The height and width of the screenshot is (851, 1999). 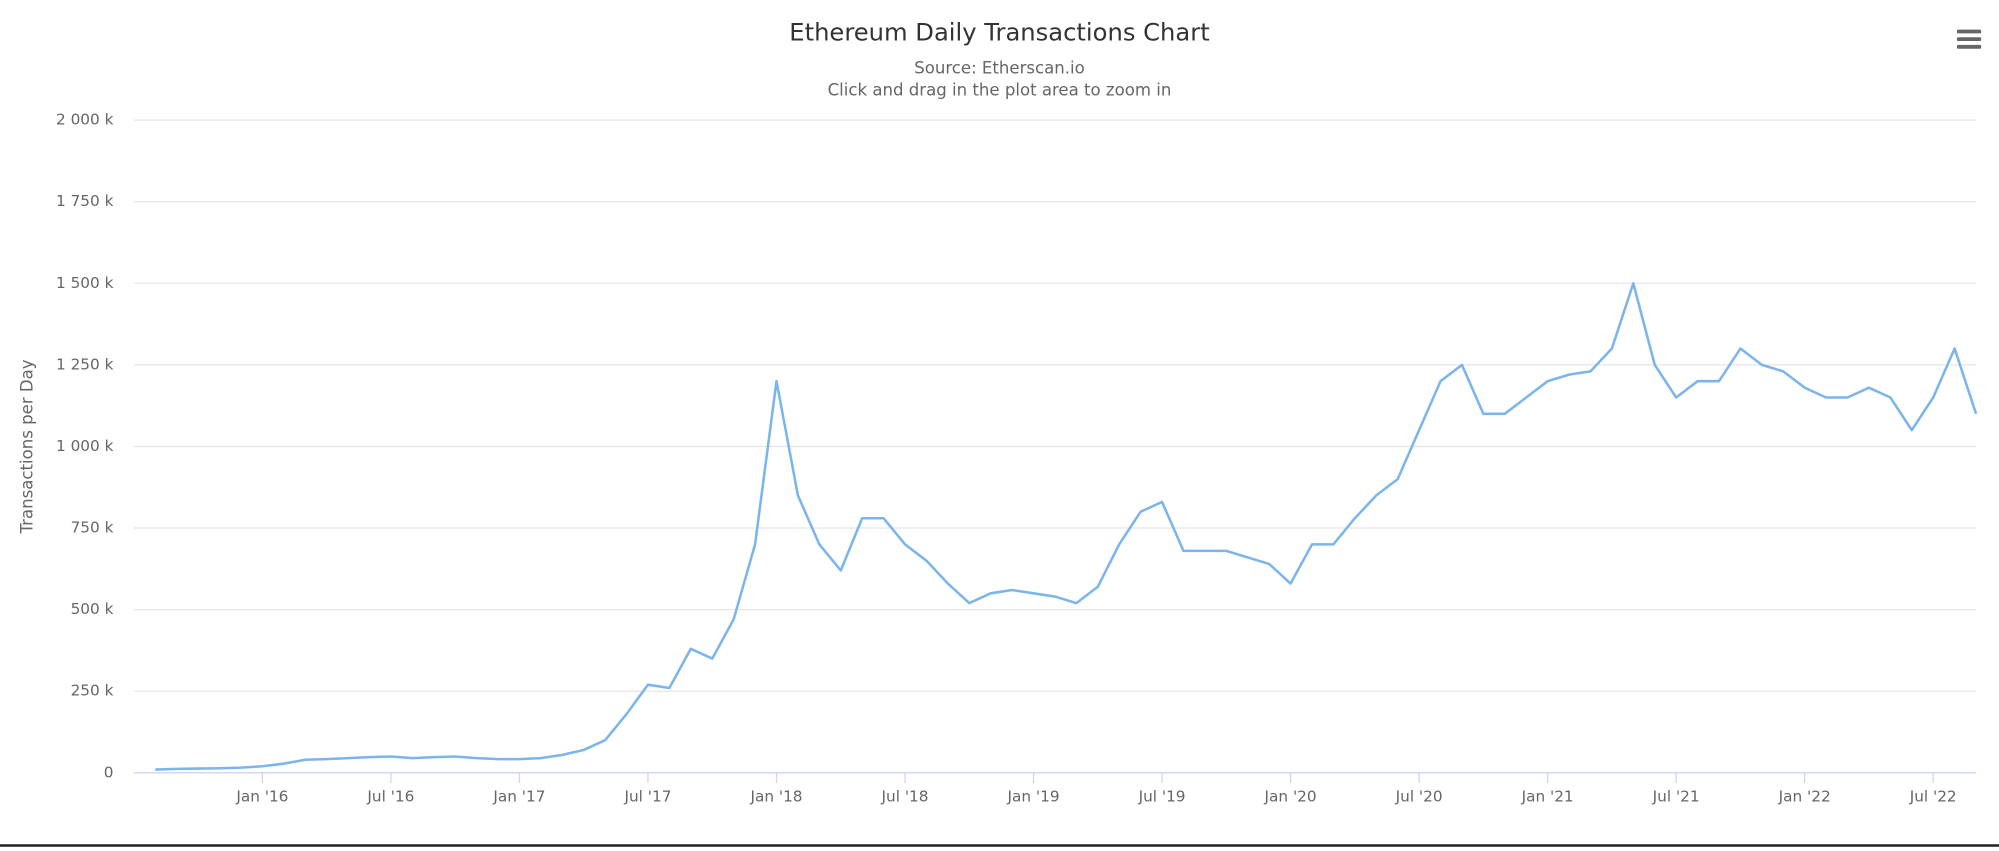 I want to click on x-tick-label: Jan '20, so click(x=1290, y=797).